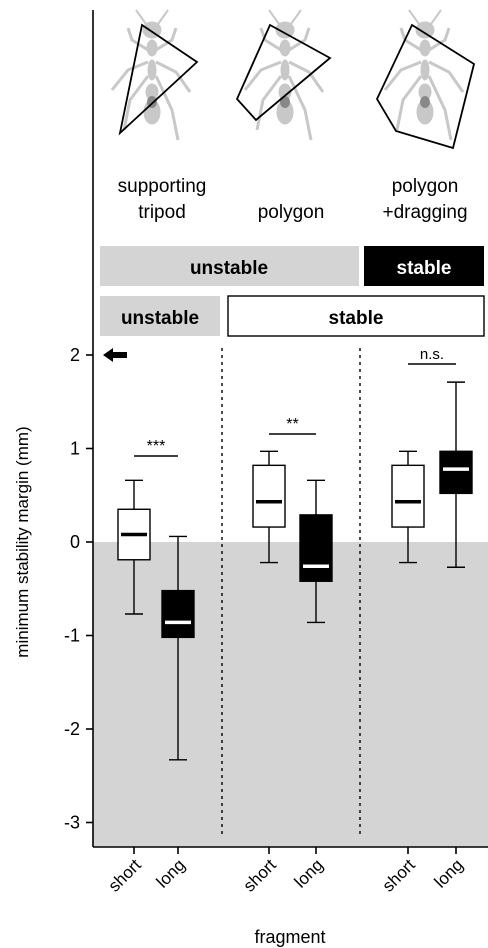 The image size is (488, 948). Describe the element at coordinates (154, 75) in the screenshot. I see `ant-illustration-tripod` at that location.